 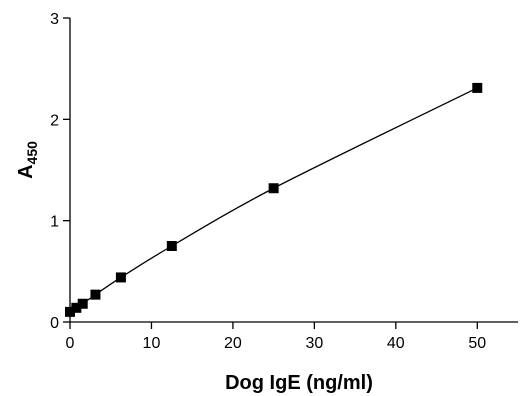 I want to click on x-tick-label: 20, so click(x=233, y=343).